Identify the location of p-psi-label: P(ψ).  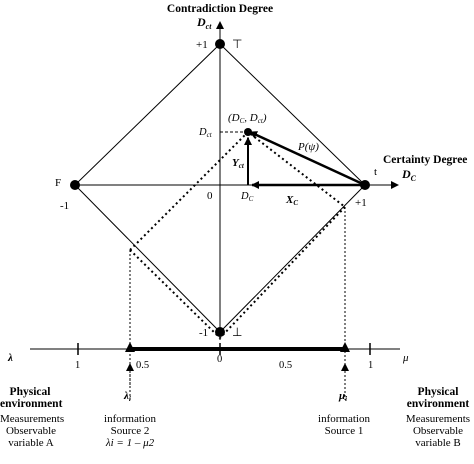
(308, 147).